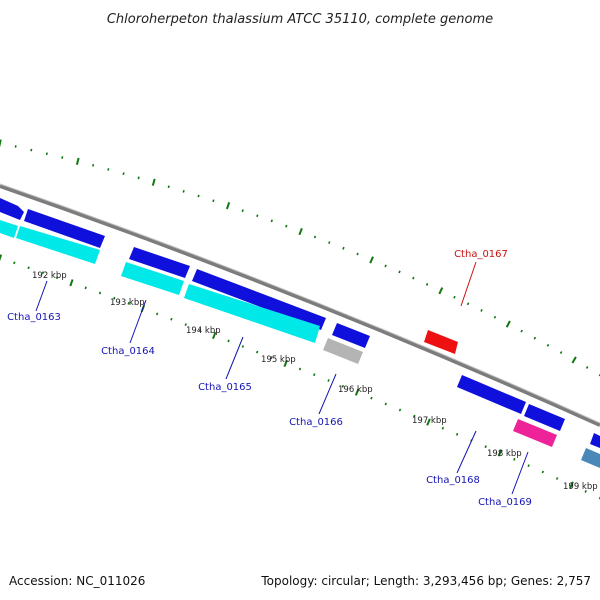  Describe the element at coordinates (316, 422) in the screenshot. I see `gene-label-ctha-0166: Ctha_0166` at that location.